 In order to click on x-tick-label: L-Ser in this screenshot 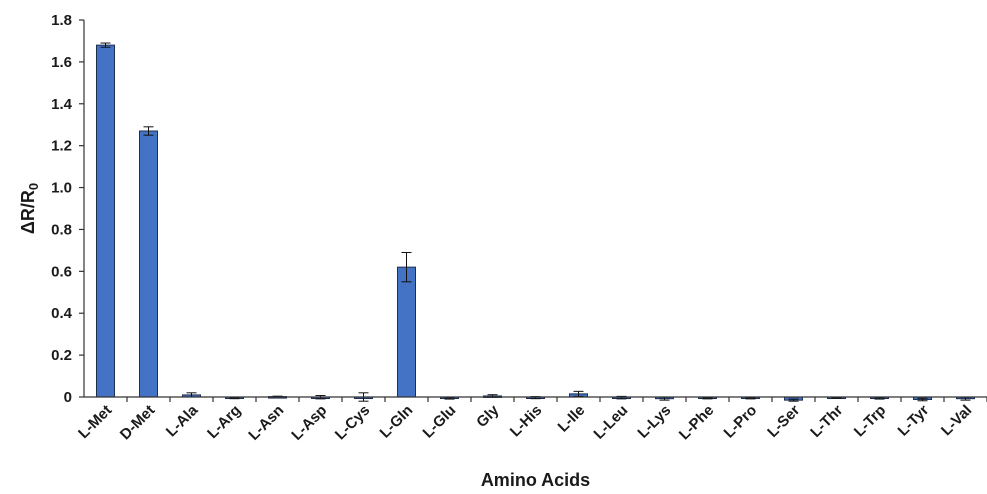, I will do `click(783, 421)`.